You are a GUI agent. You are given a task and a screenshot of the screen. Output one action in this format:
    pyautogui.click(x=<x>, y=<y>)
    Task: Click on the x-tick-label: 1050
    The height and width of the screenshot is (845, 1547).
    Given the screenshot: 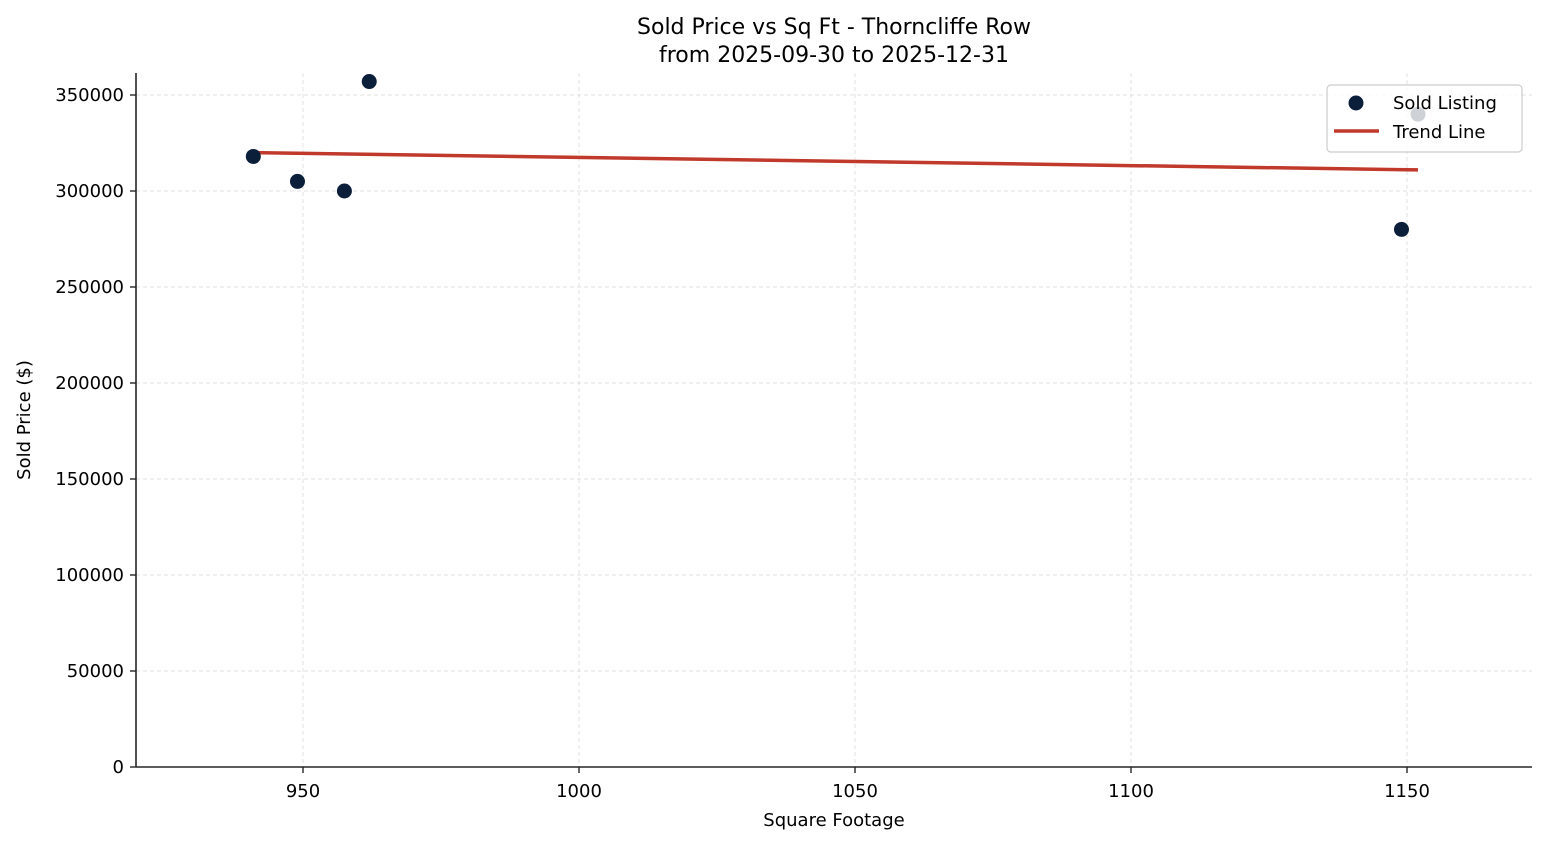 What is the action you would take?
    pyautogui.click(x=855, y=791)
    